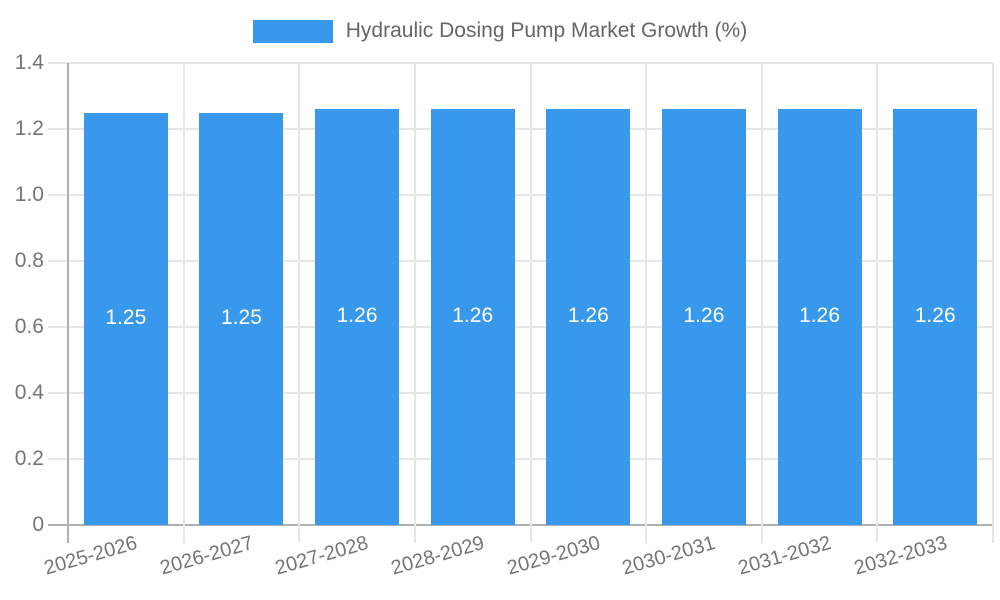  Describe the element at coordinates (546, 30) in the screenshot. I see `legend-label: Hydraulic Dosing Pump Market Growth (%)` at that location.